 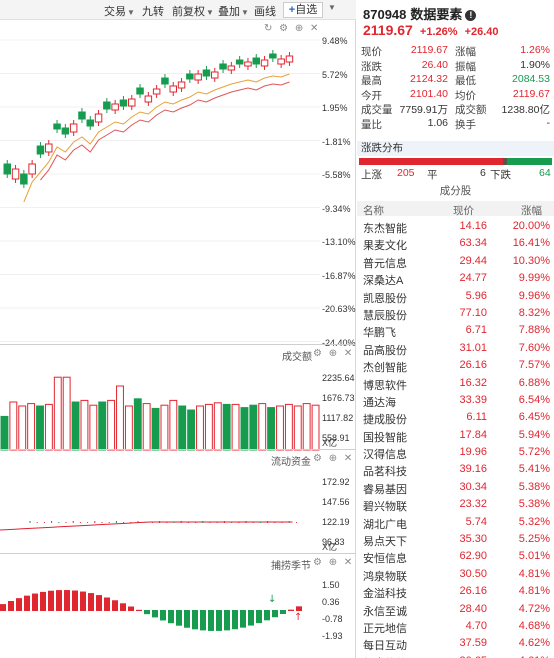 I want to click on stock-price: 17.84, so click(x=473, y=434).